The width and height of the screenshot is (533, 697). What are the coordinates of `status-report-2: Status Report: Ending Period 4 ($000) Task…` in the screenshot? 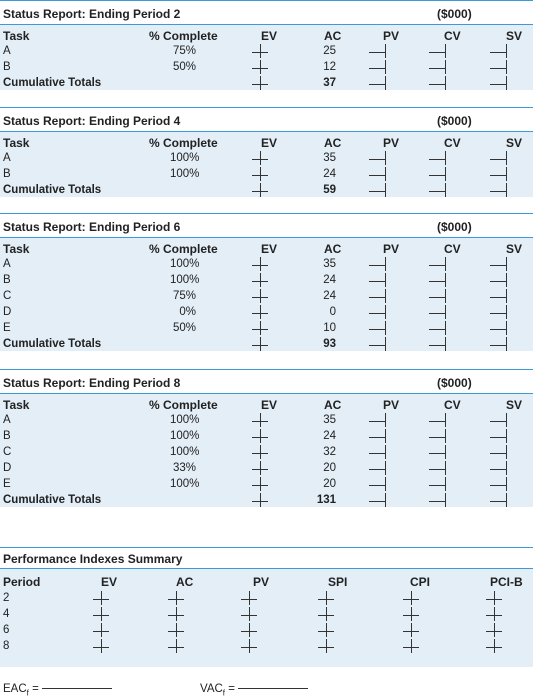 It's located at (266, 152).